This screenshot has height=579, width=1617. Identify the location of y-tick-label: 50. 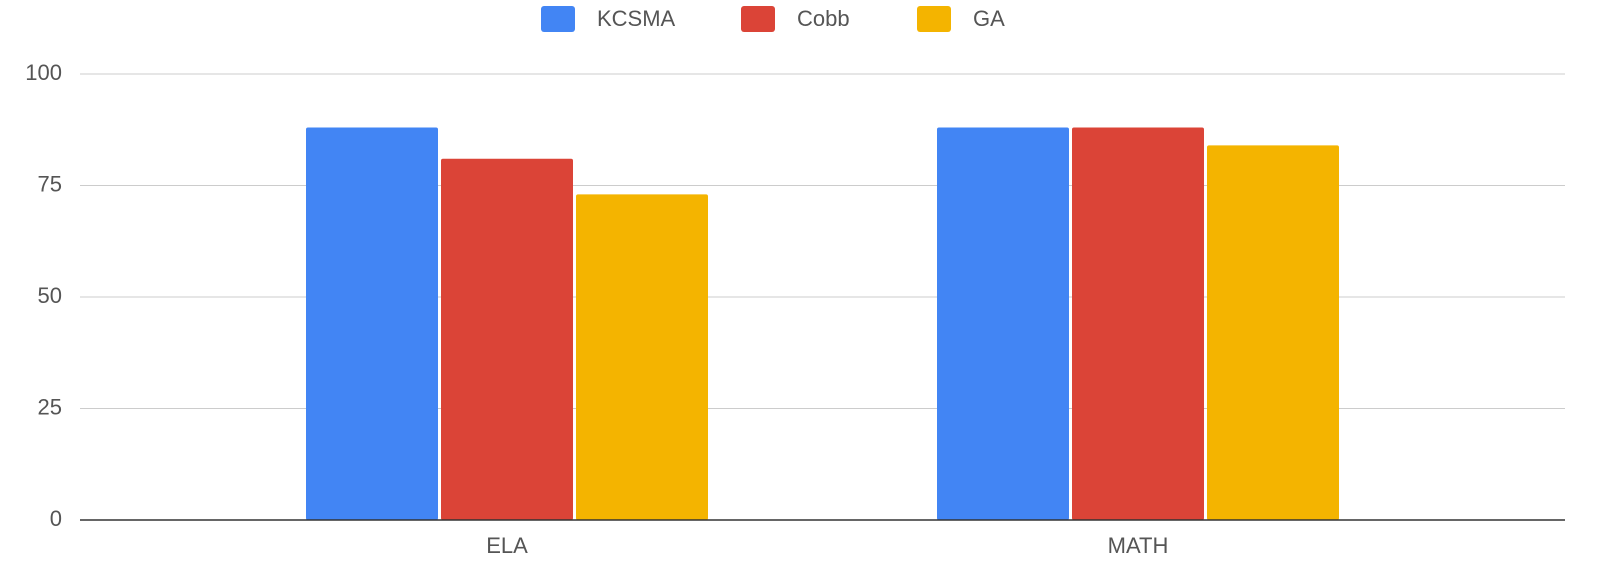
(50, 295).